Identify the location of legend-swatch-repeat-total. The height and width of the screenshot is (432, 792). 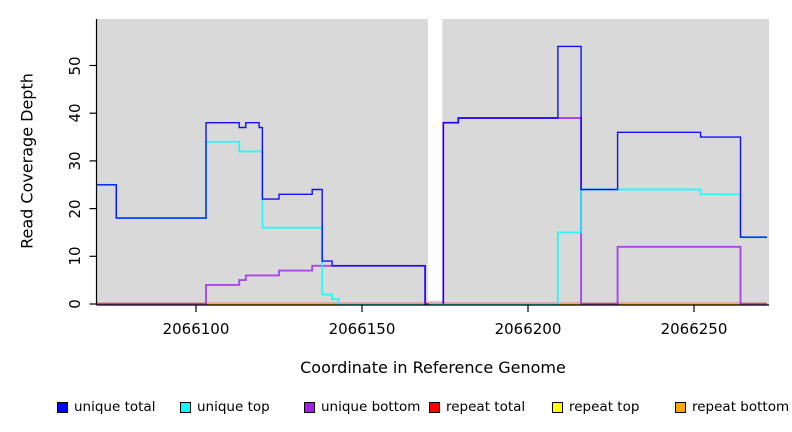
(434, 407).